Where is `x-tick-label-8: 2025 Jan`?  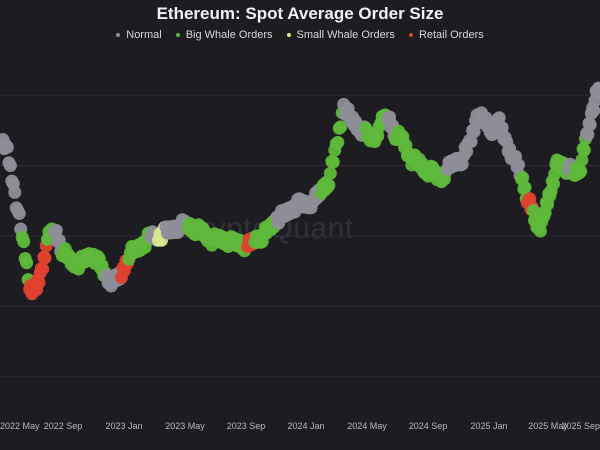 x-tick-label-8: 2025 Jan is located at coordinates (488, 426).